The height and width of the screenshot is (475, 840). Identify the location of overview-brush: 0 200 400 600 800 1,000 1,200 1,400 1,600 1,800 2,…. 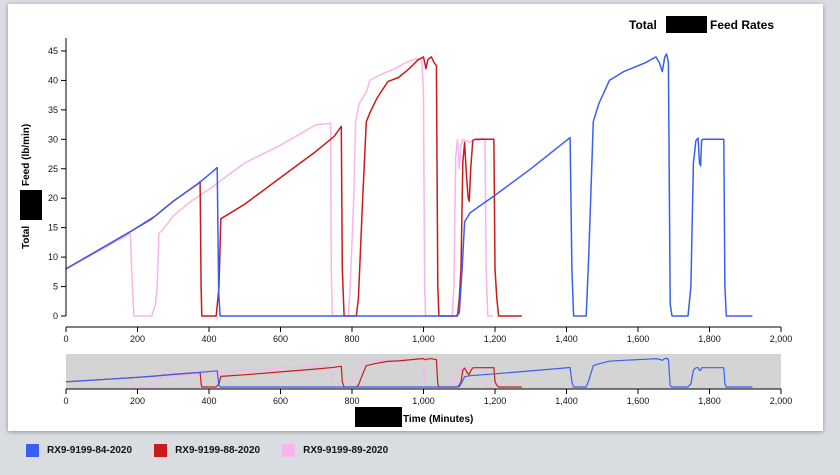
(427, 380).